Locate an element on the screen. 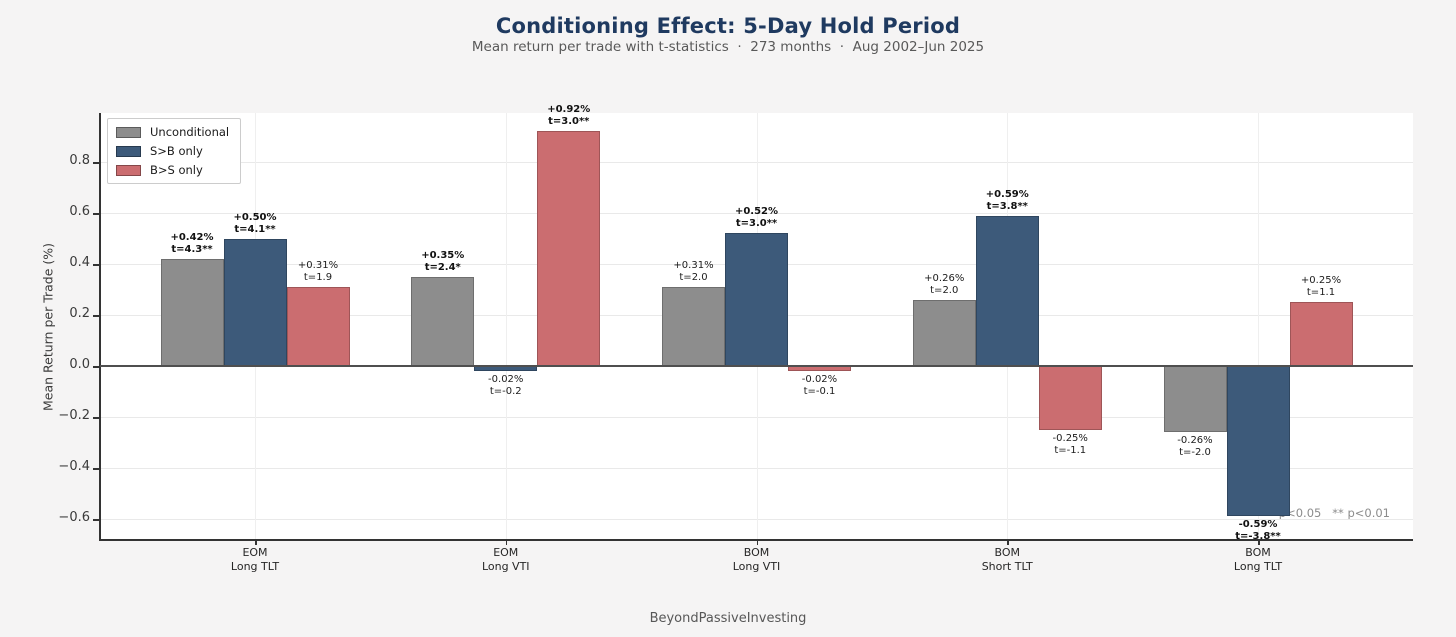  legend-label: Unconditional is located at coordinates (190, 132).